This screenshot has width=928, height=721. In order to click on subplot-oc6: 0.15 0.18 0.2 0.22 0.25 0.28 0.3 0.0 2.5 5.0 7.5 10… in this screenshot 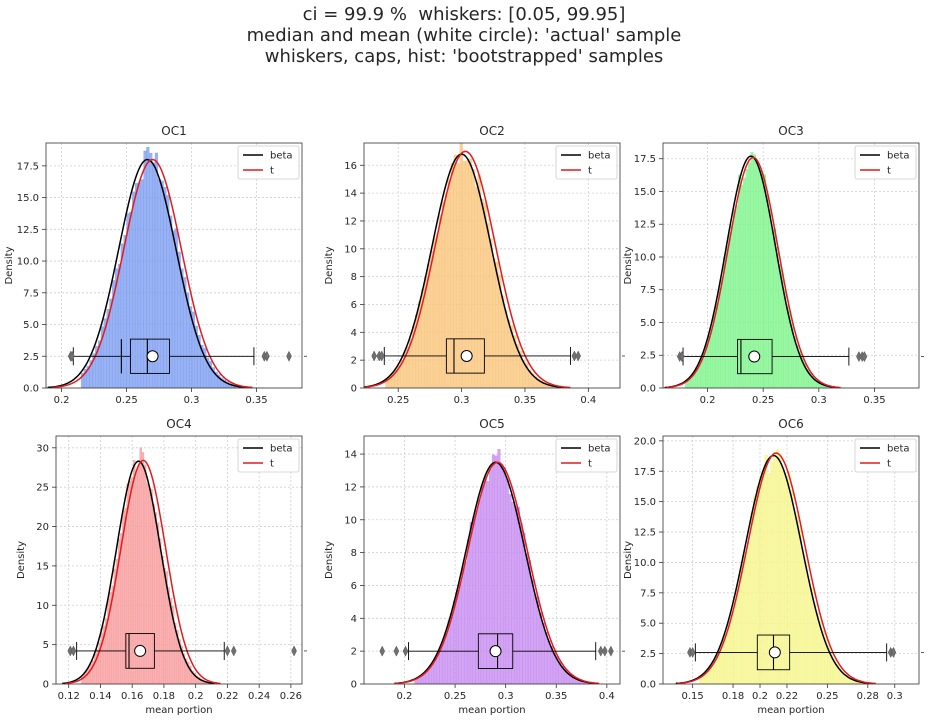, I will do `click(773, 566)`.